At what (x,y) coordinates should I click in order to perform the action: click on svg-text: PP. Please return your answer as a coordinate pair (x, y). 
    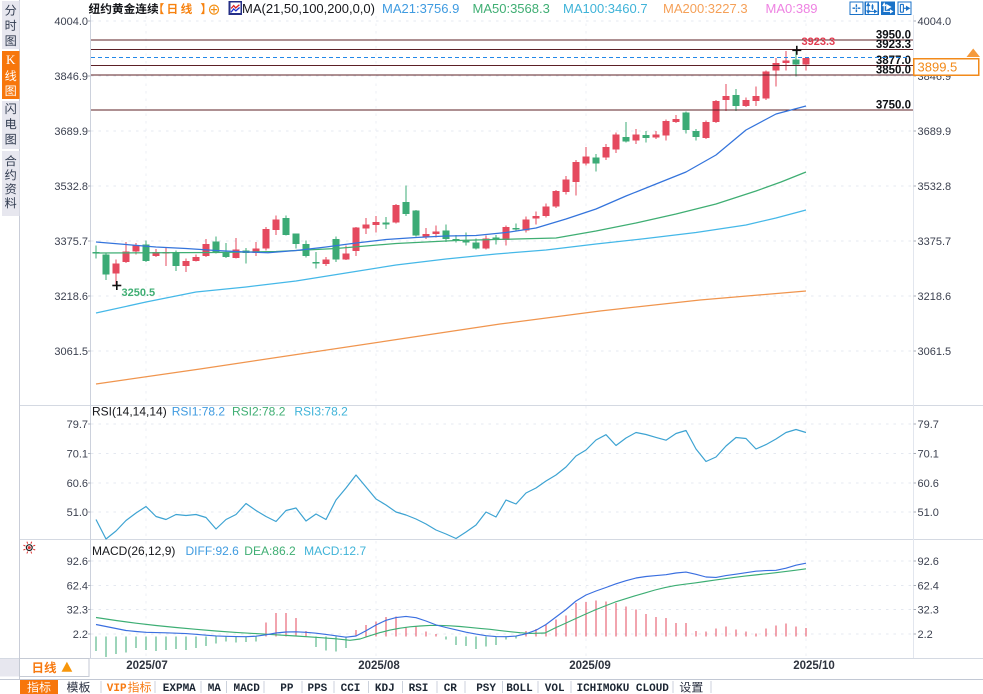
    Looking at the image, I should click on (287, 688).